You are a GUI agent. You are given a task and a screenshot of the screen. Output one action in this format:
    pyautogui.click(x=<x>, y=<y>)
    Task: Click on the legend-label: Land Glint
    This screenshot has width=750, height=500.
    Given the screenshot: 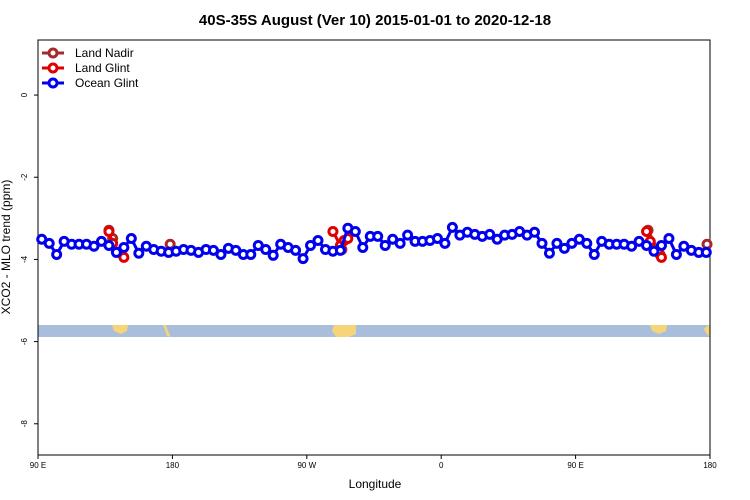 What is the action you would take?
    pyautogui.click(x=102, y=68)
    